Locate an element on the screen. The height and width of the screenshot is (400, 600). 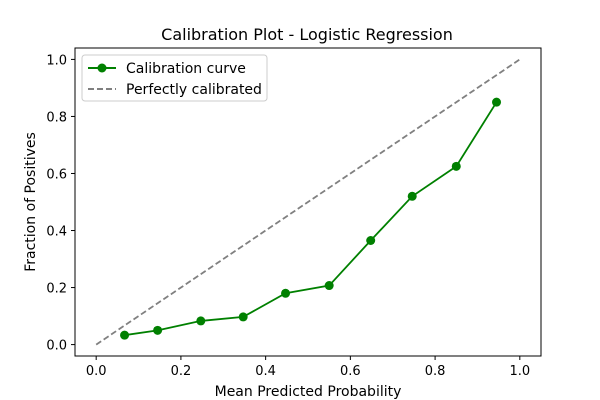
legend-box is located at coordinates (174, 78).